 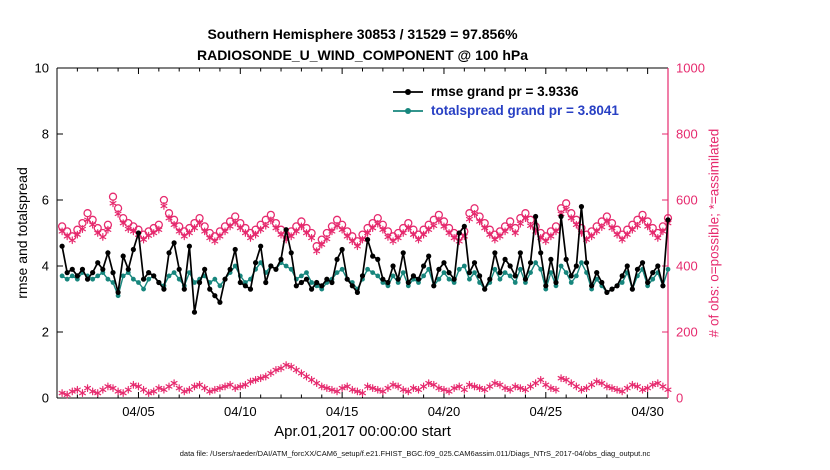 I want to click on svg-text: 1000, so click(x=690, y=68).